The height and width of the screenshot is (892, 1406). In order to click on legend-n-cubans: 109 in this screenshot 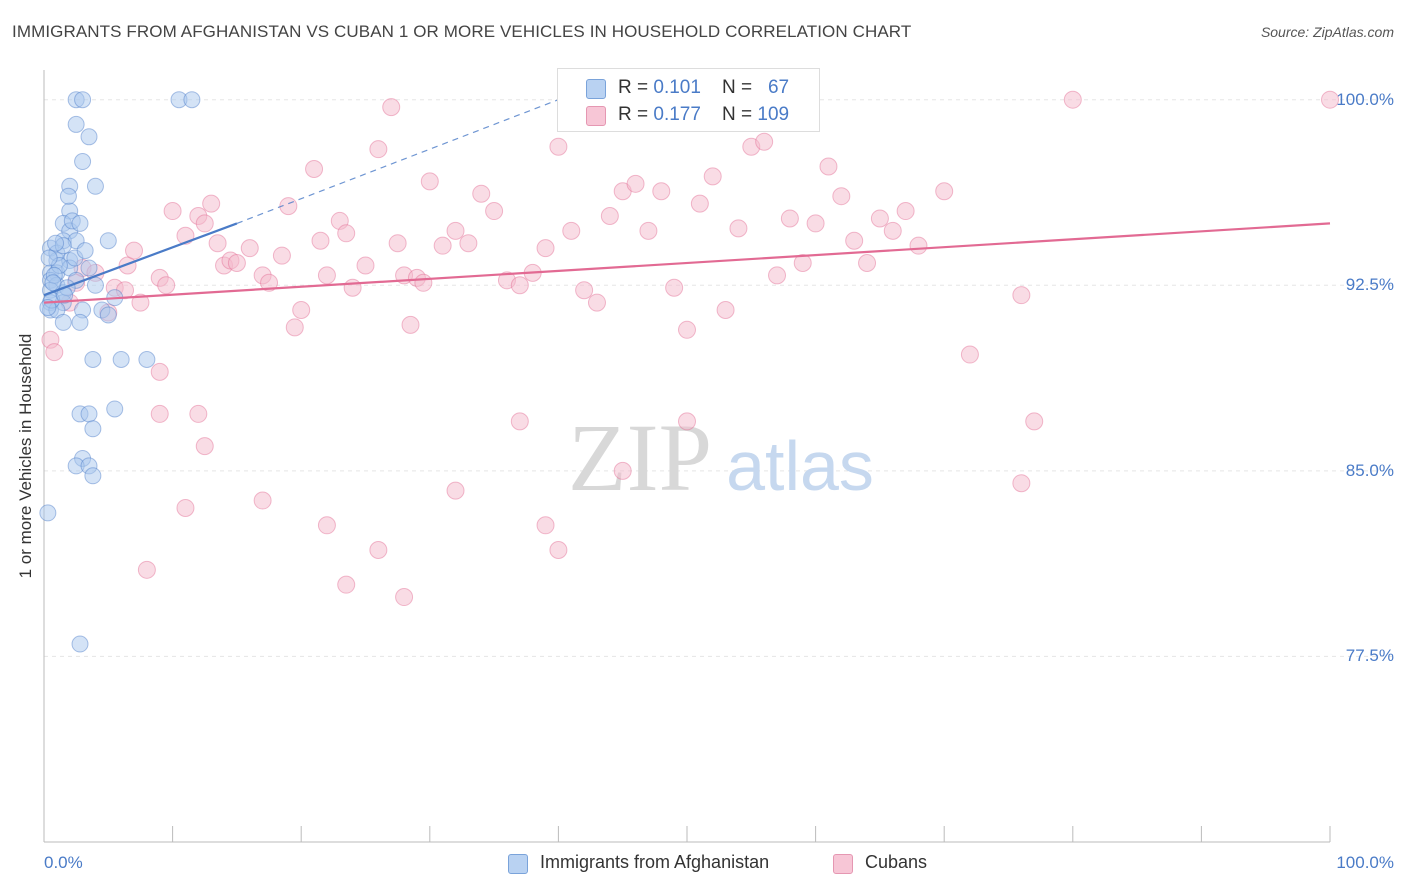, I will do `click(773, 114)`.